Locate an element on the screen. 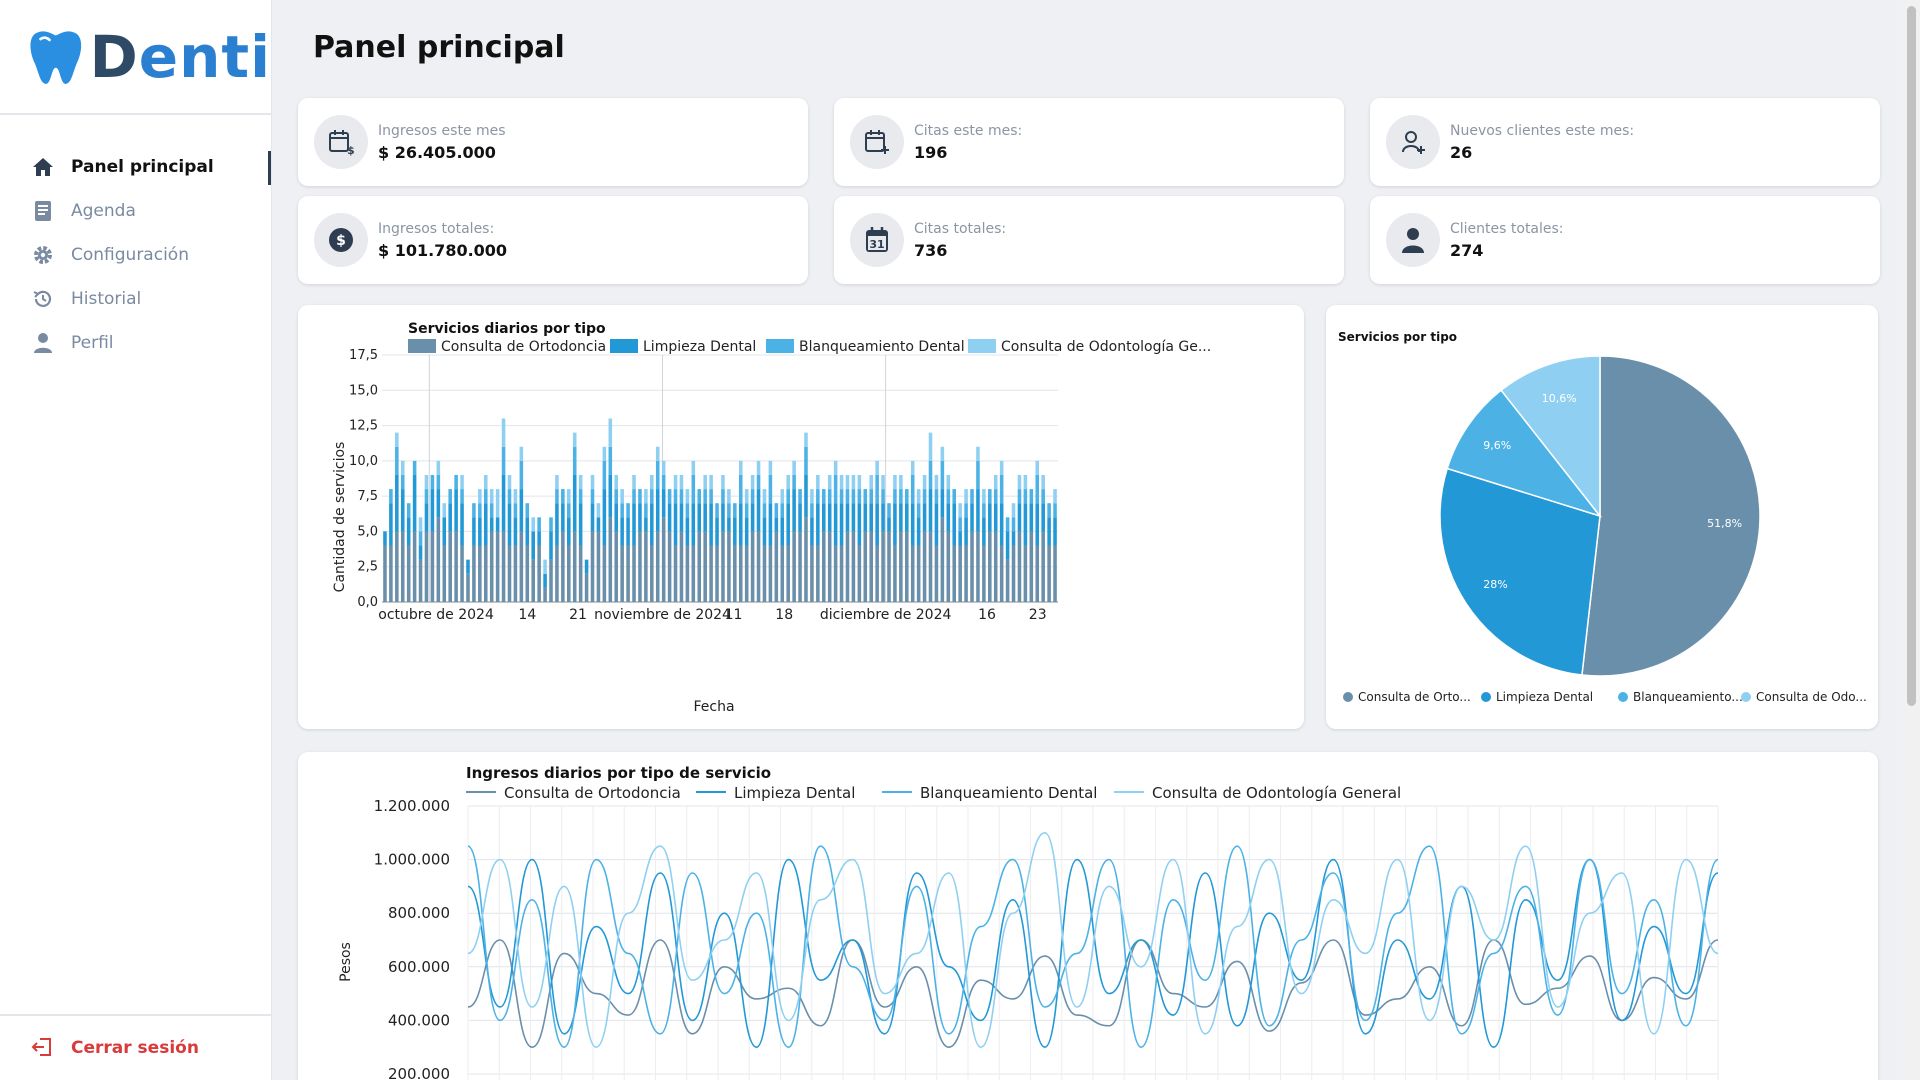 The image size is (1920, 1080). history-icon is located at coordinates (43, 299).